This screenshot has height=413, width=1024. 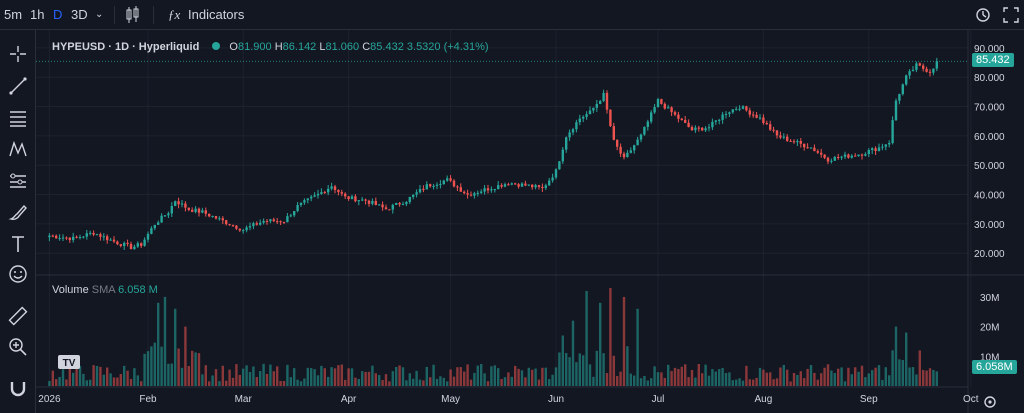 What do you see at coordinates (990, 402) in the screenshot?
I see `settings-gear-icon` at bounding box center [990, 402].